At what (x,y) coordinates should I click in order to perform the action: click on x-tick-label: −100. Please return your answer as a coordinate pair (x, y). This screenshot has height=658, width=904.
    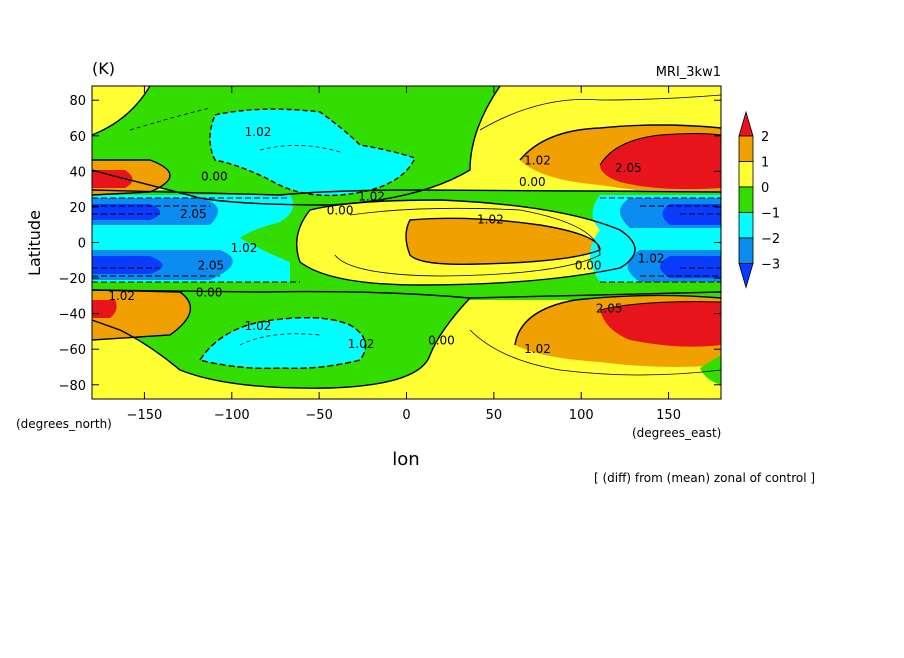
    Looking at the image, I should click on (232, 415).